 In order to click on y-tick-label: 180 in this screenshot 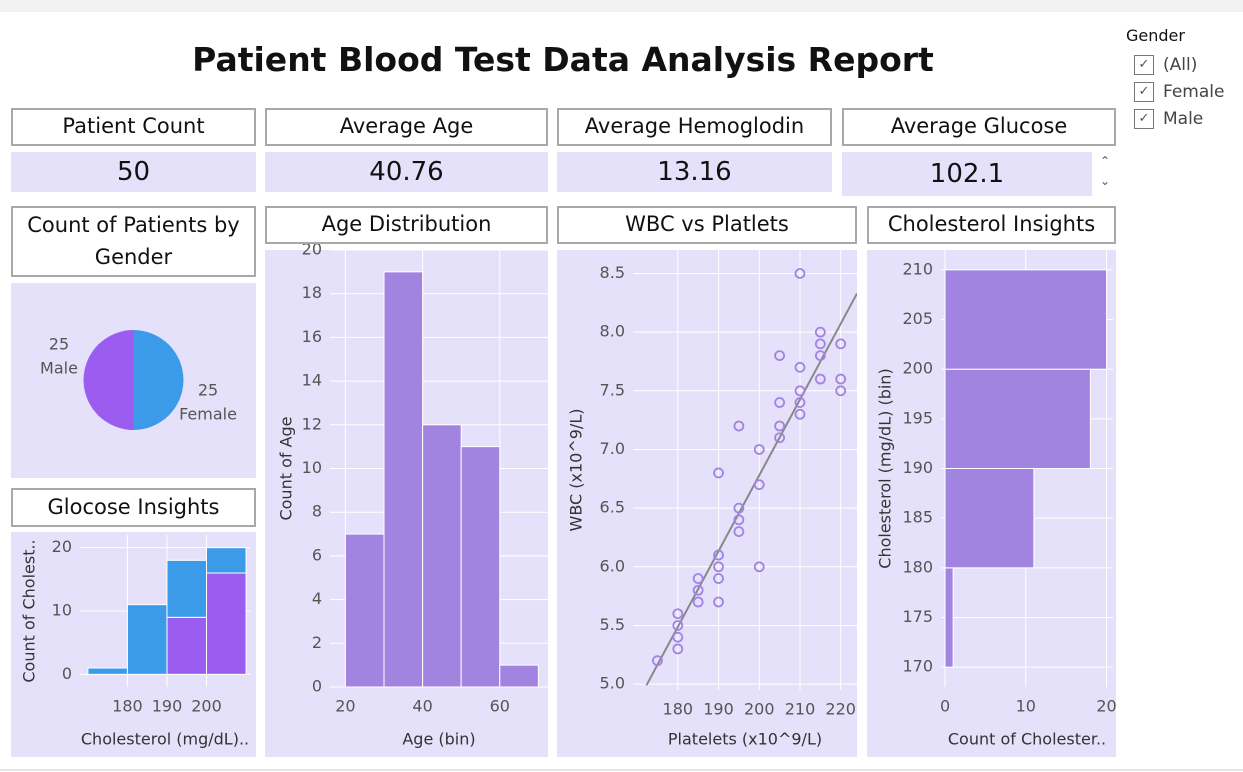, I will do `click(917, 566)`.